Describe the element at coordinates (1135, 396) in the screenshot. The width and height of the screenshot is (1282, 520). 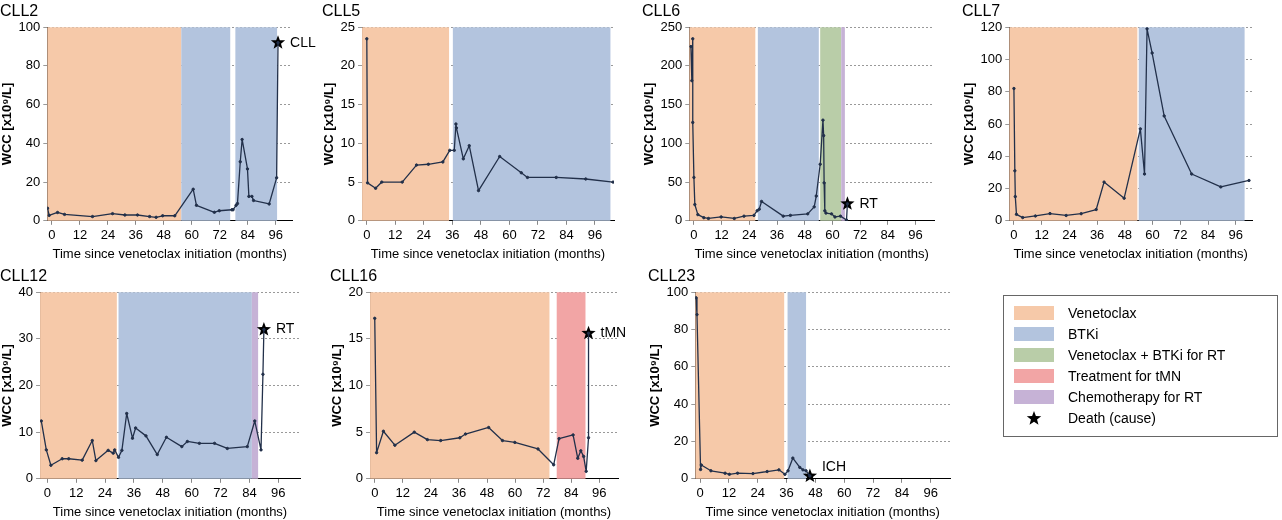
I see `category-label: Chemotherapy for RT` at that location.